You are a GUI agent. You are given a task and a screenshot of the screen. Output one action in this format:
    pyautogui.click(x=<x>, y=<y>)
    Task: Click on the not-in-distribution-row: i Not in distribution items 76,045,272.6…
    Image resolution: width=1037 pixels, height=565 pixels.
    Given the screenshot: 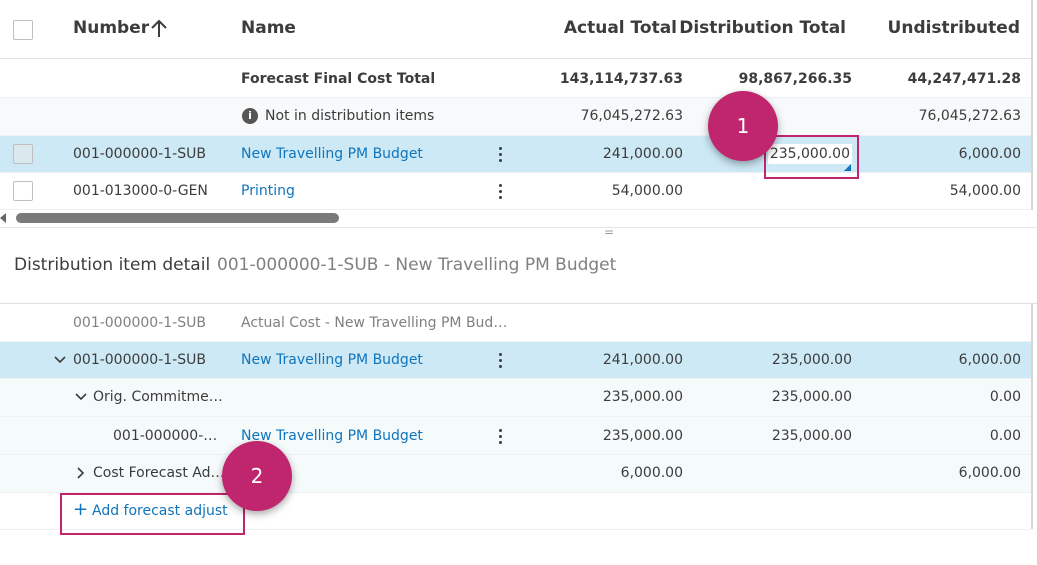 What is the action you would take?
    pyautogui.click(x=515, y=117)
    